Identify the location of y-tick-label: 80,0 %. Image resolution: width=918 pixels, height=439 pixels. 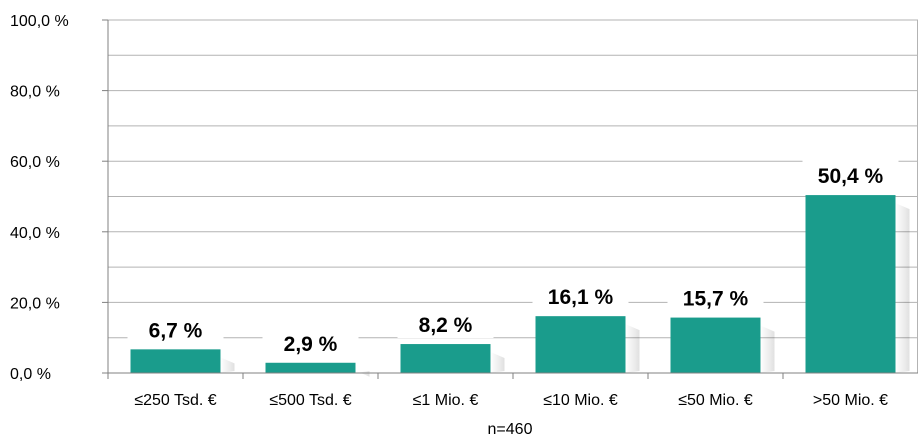
(35, 92).